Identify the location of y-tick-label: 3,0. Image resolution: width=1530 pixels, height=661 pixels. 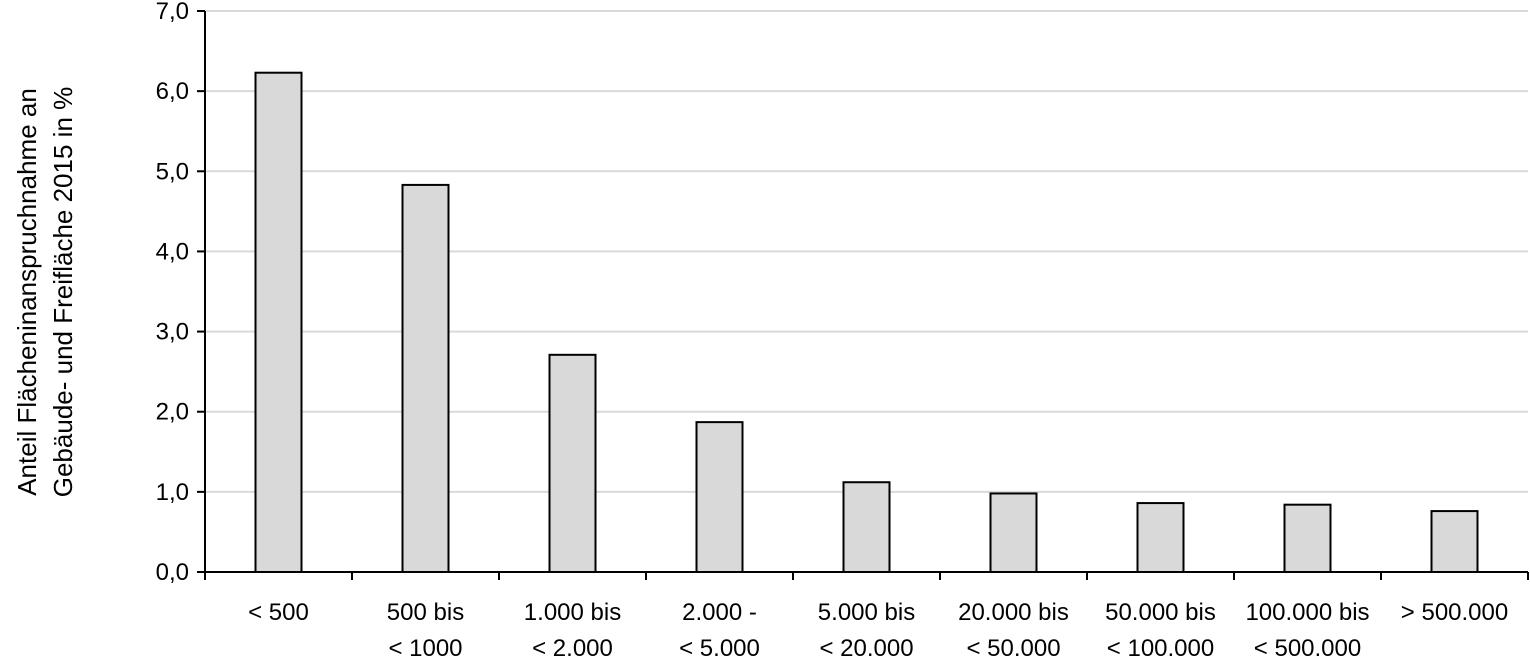
(172, 332).